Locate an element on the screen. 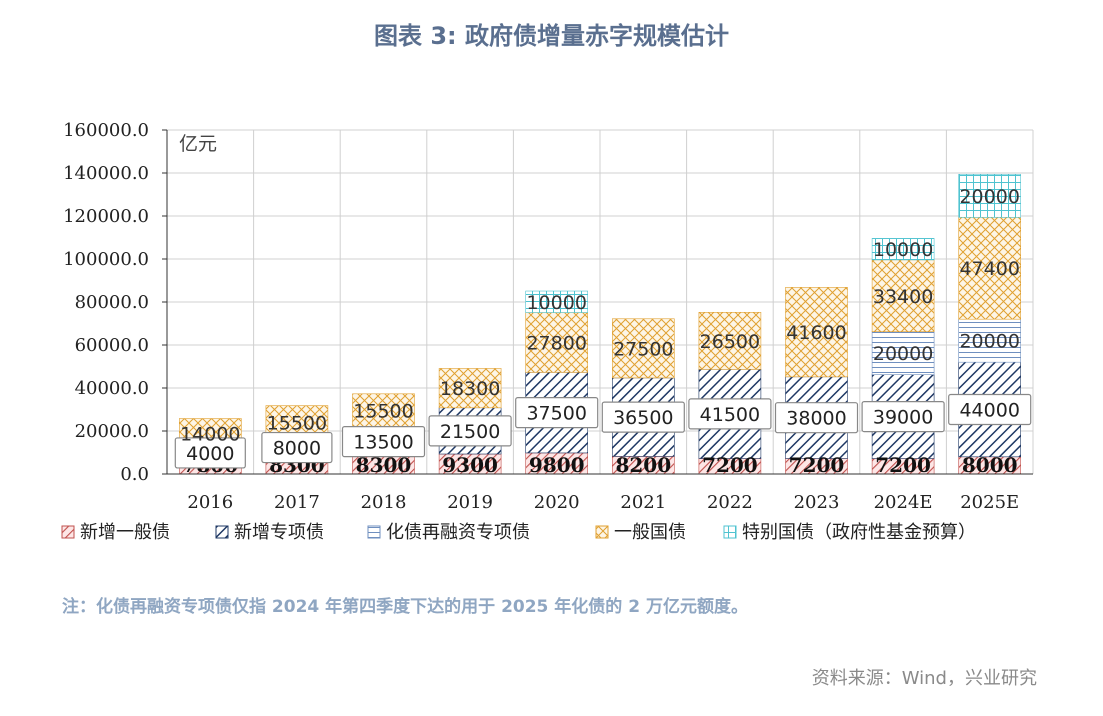  x-tick-label: 2025E is located at coordinates (989, 502).